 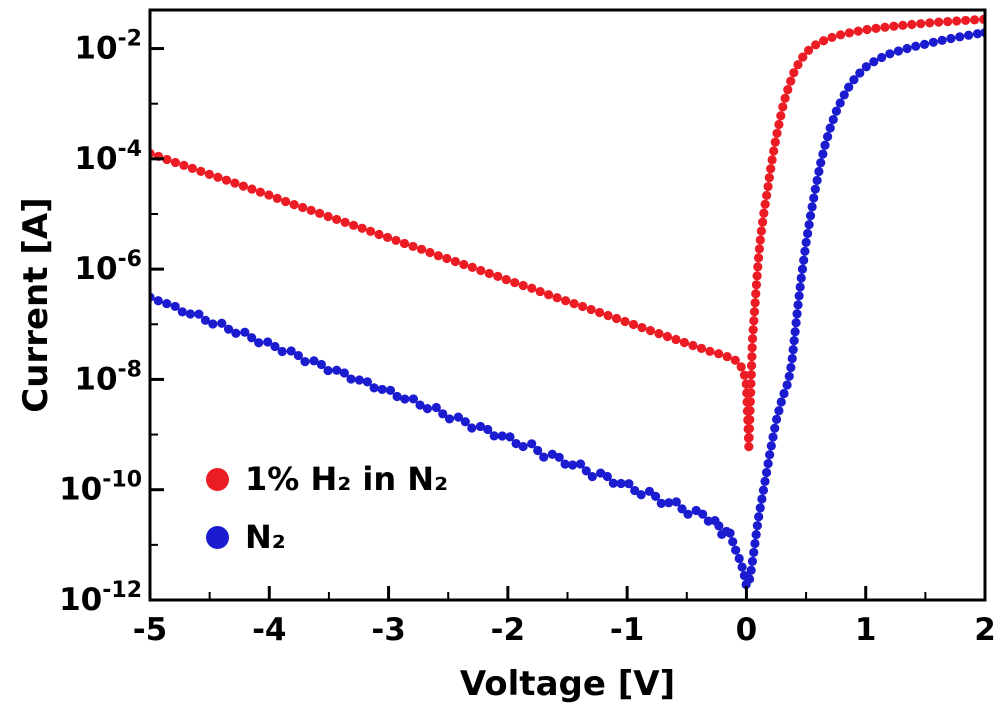 What do you see at coordinates (150, 630) in the screenshot?
I see `svg-text: -5` at bounding box center [150, 630].